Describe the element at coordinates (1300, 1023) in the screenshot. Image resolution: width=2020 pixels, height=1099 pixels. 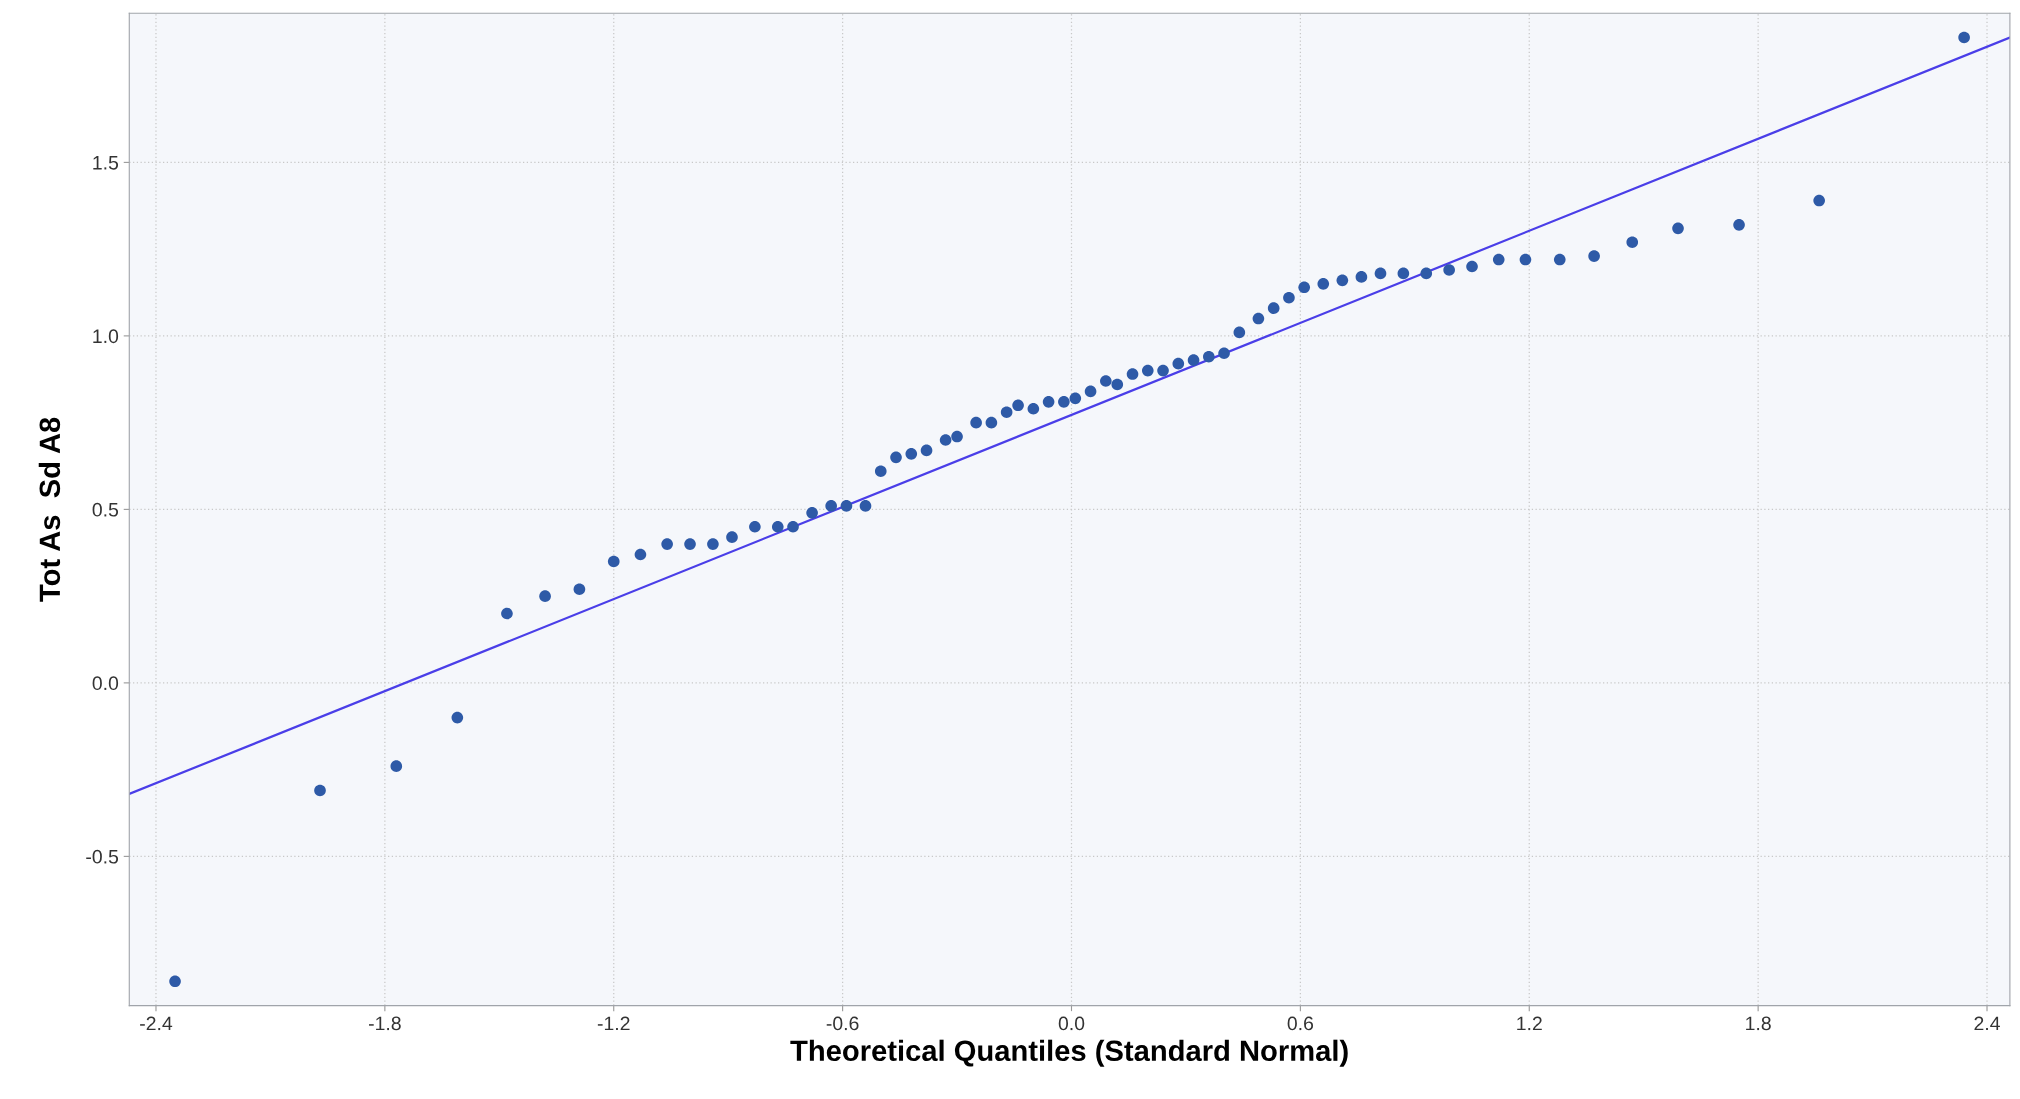
I see `x-tick-label: 0.6` at that location.